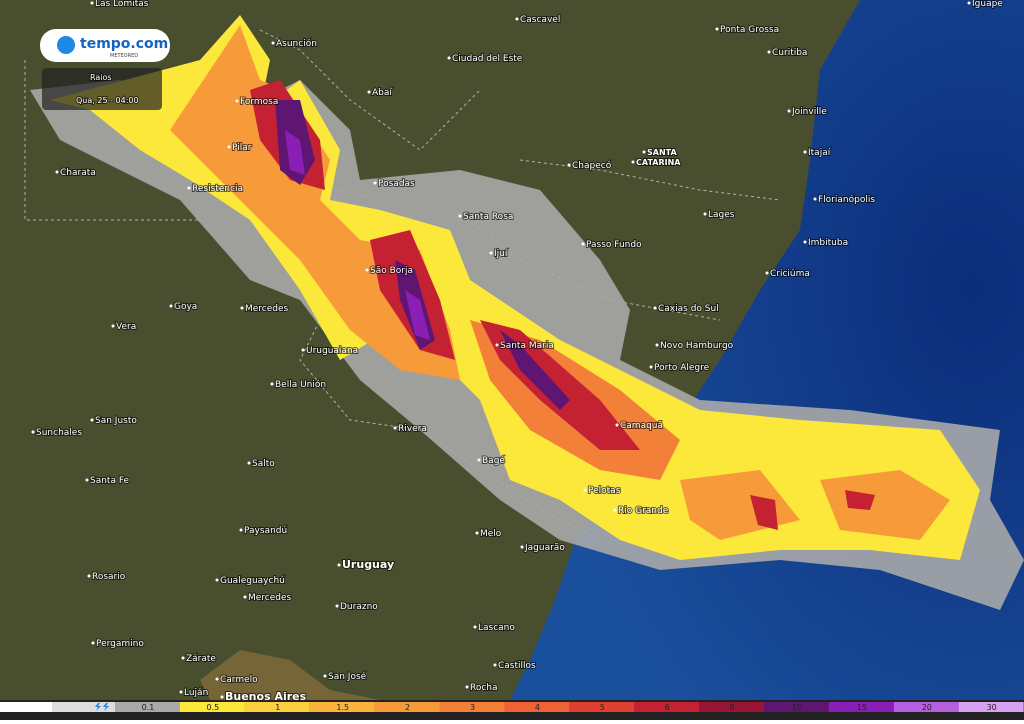  I want to click on place-label: Ijuí, so click(501, 254).